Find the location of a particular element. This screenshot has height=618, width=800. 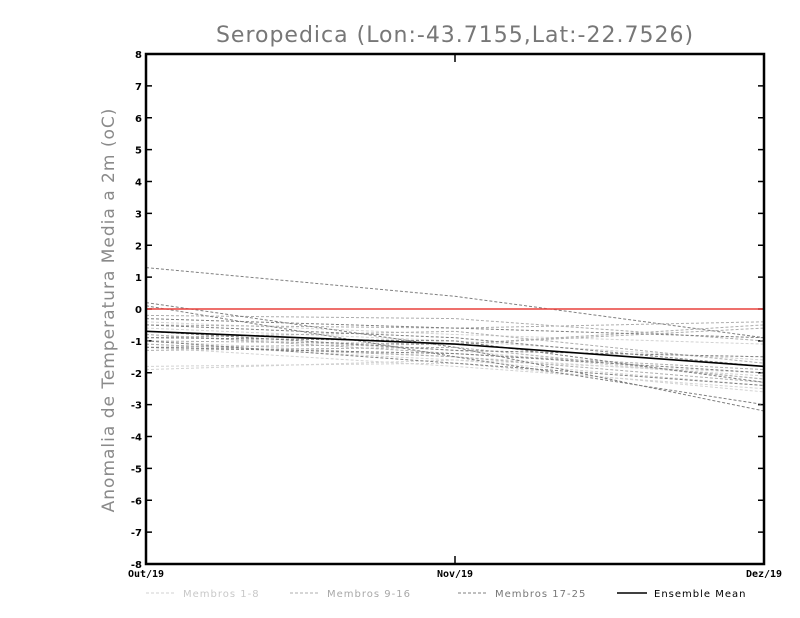

x-tick-label: Out/19 is located at coordinates (146, 574).